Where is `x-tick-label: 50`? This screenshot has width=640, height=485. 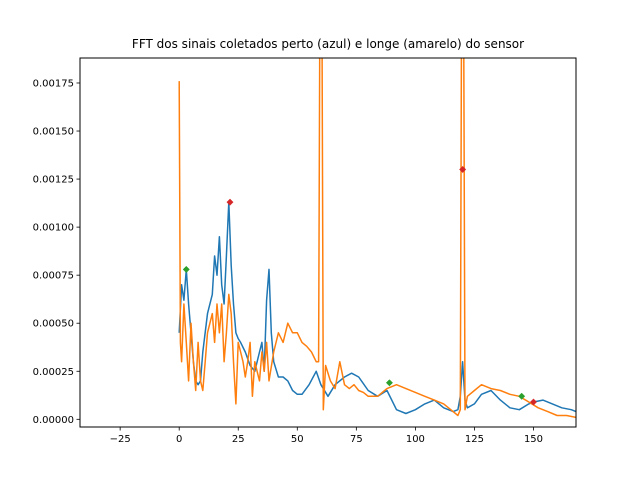 x-tick-label: 50 is located at coordinates (297, 439).